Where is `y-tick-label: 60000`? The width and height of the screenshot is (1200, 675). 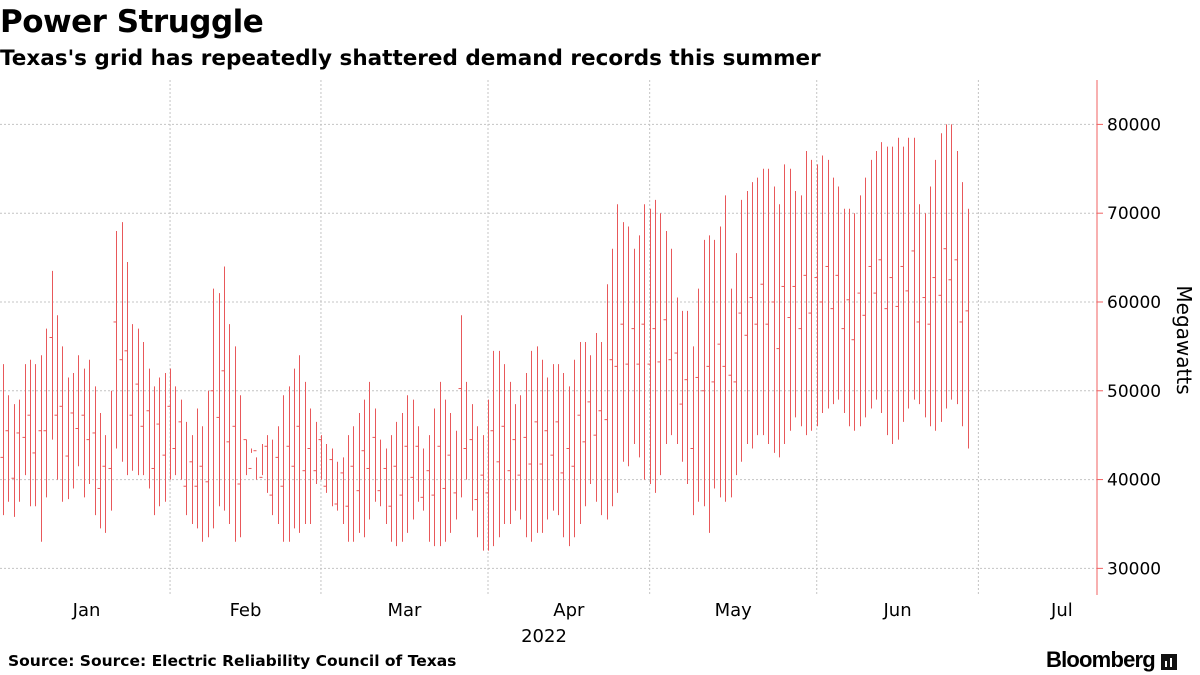
y-tick-label: 60000 is located at coordinates (1134, 303).